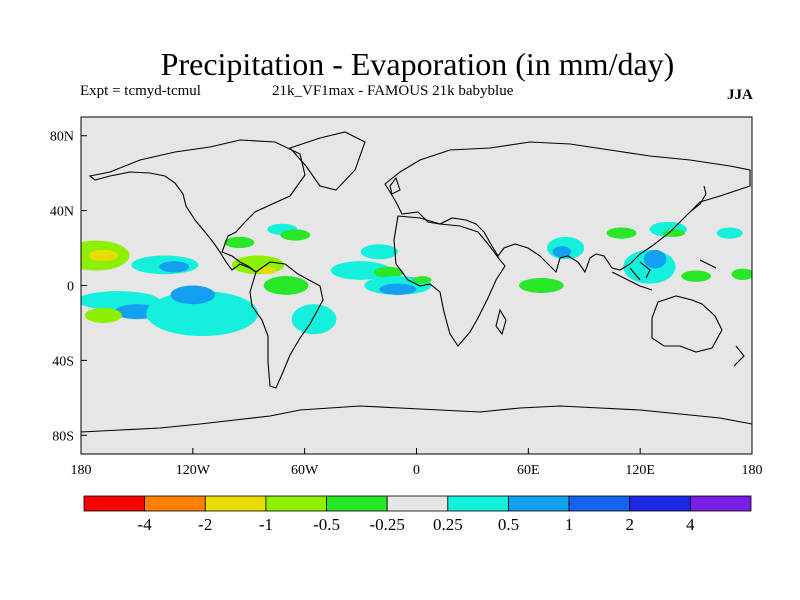 Image resolution: width=800 pixels, height=600 pixels. Describe the element at coordinates (145, 524) in the screenshot. I see `colorbar-level-label: -4` at that location.